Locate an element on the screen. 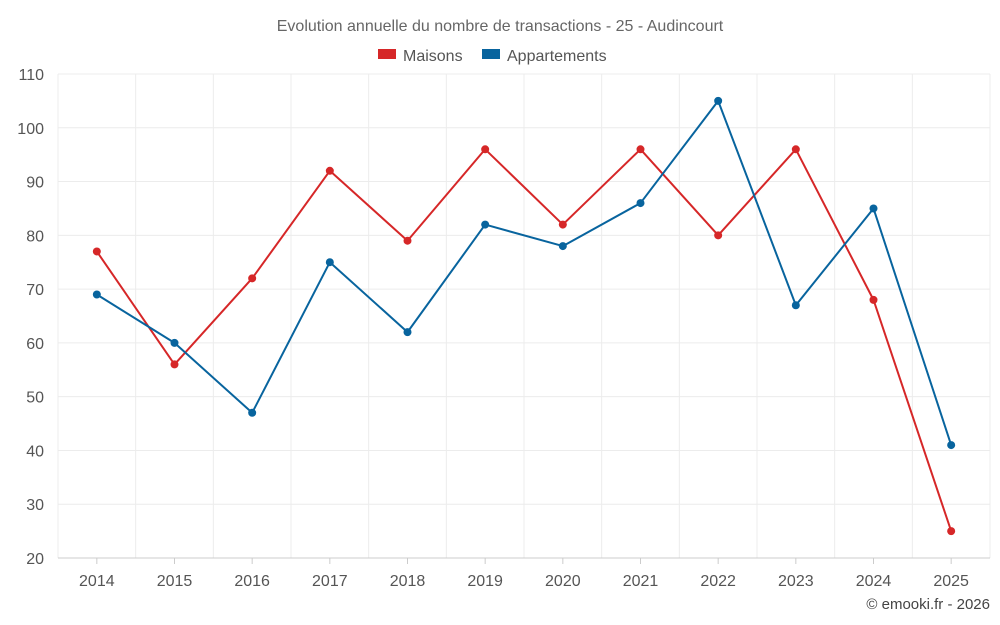  x-tick-label: 2015 is located at coordinates (175, 581).